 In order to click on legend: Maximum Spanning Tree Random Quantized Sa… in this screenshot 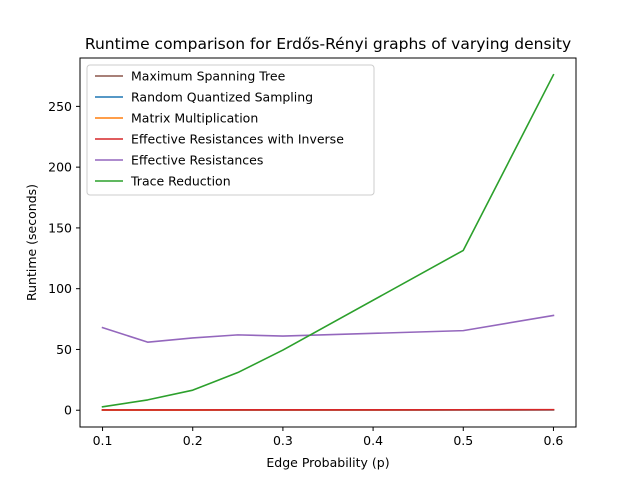, I will do `click(230, 130)`.